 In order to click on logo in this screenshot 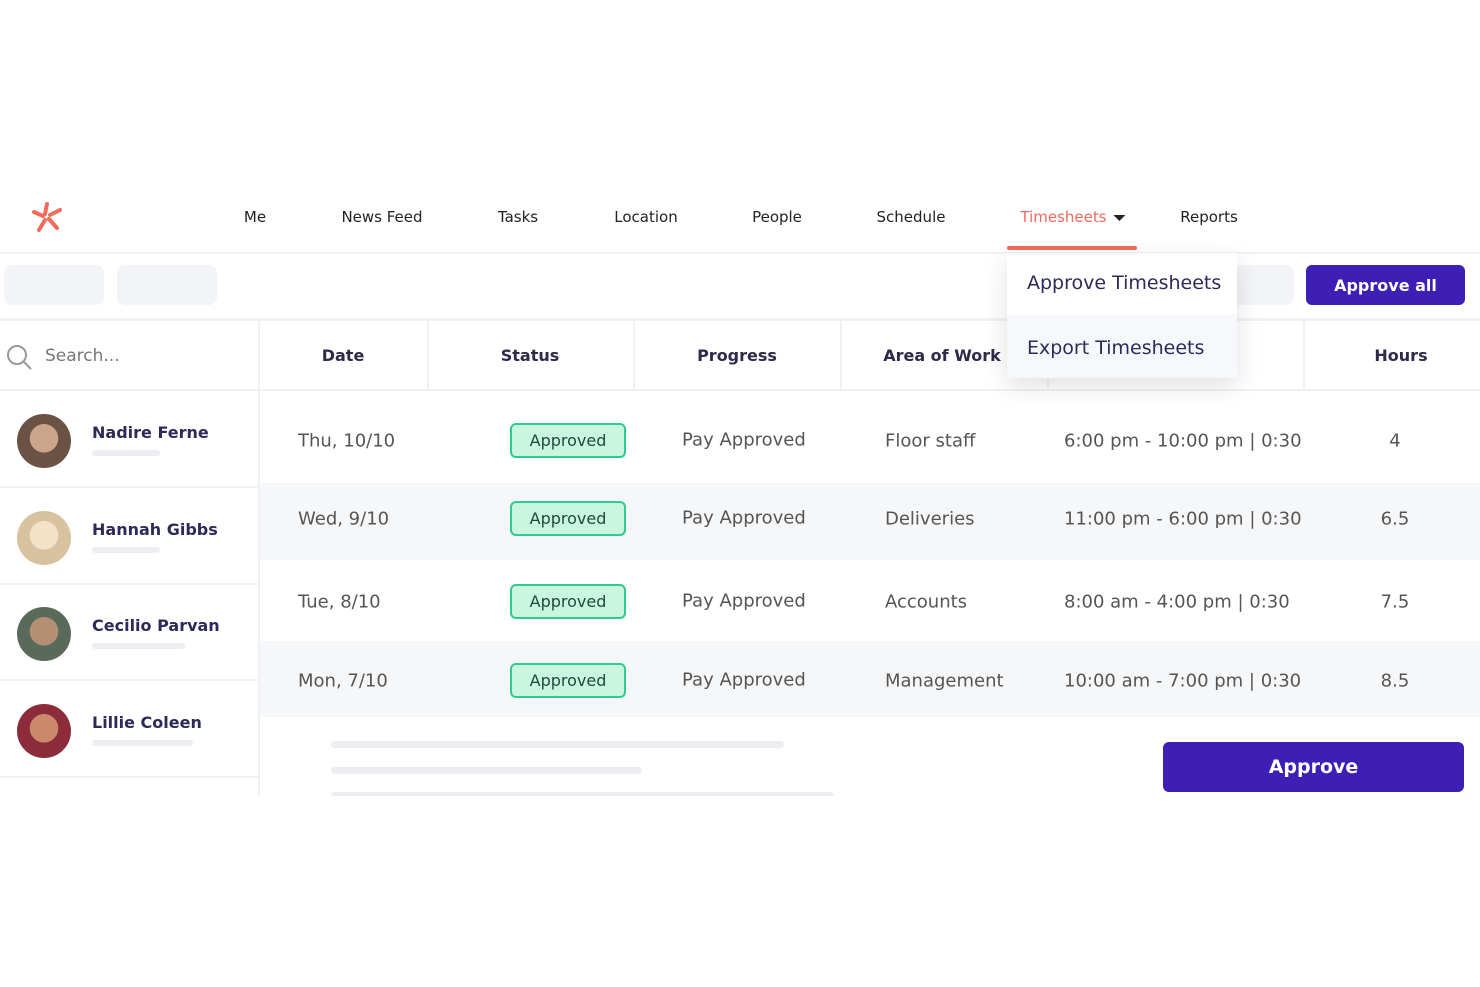, I will do `click(47, 217)`.